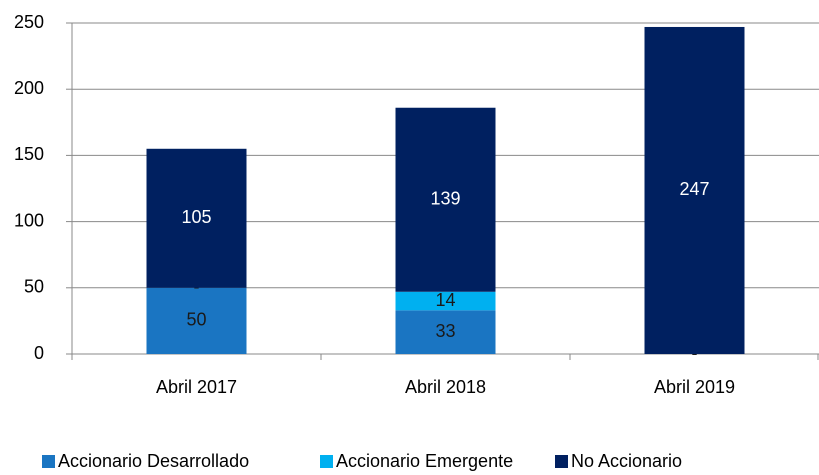 The image size is (819, 475). Describe the element at coordinates (627, 461) in the screenshot. I see `legend-label: No Accionario` at that location.